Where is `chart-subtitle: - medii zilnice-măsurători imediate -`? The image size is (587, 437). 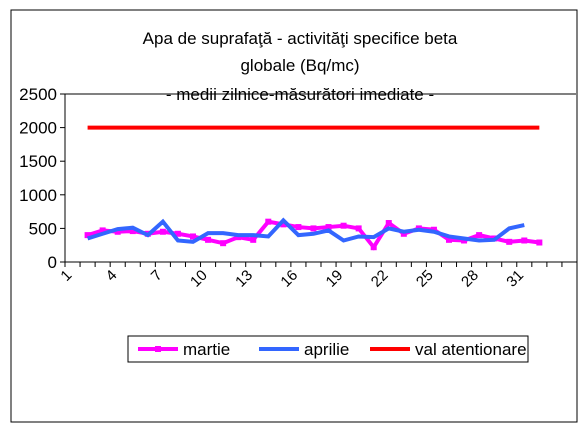 chart-subtitle: - medii zilnice-măsurători imediate - is located at coordinates (300, 94).